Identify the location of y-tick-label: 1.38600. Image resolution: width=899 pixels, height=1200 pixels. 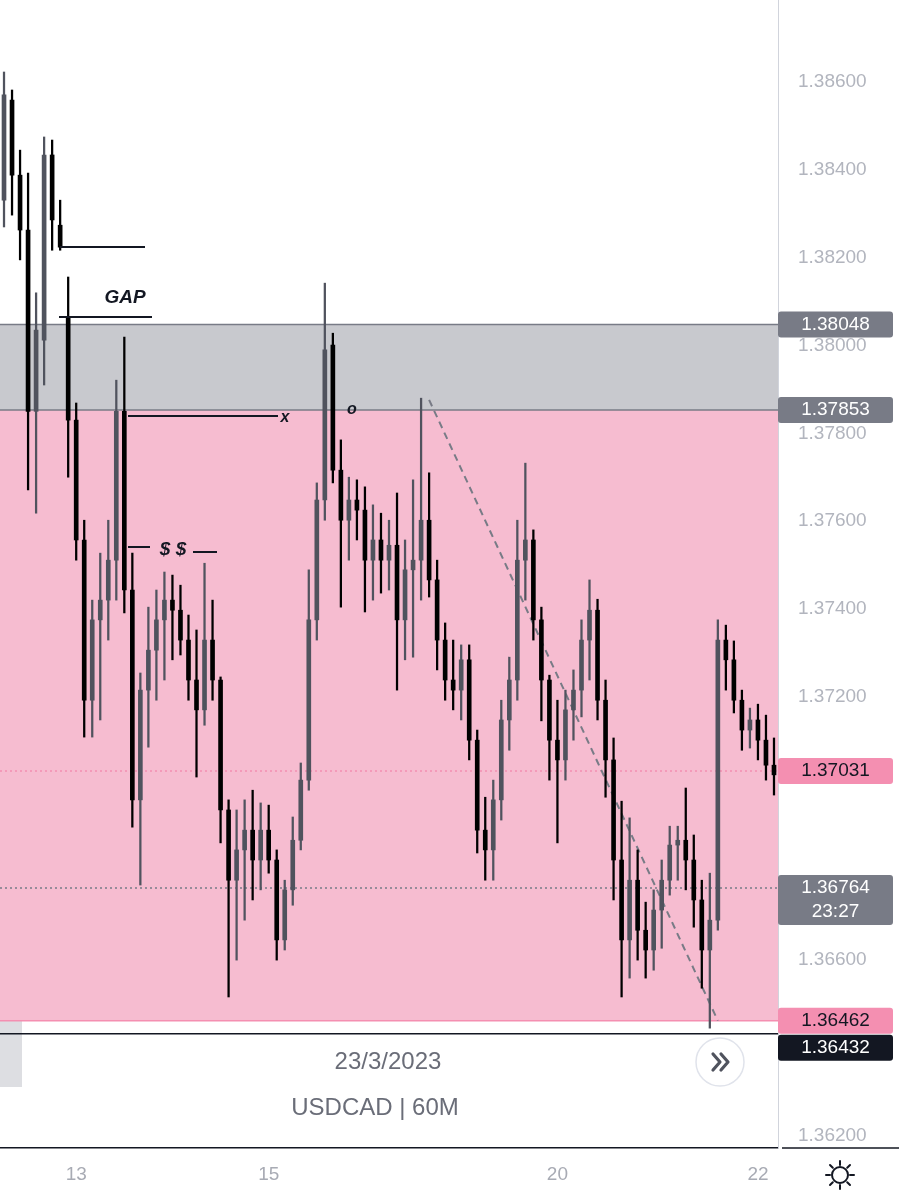
(832, 81).